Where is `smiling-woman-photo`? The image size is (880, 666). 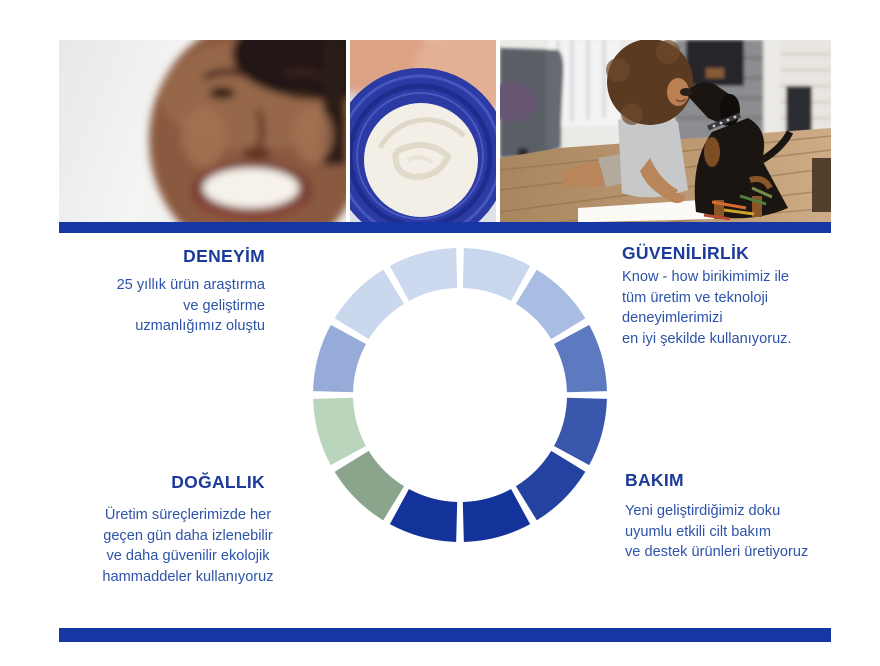 smiling-woman-photo is located at coordinates (202, 131).